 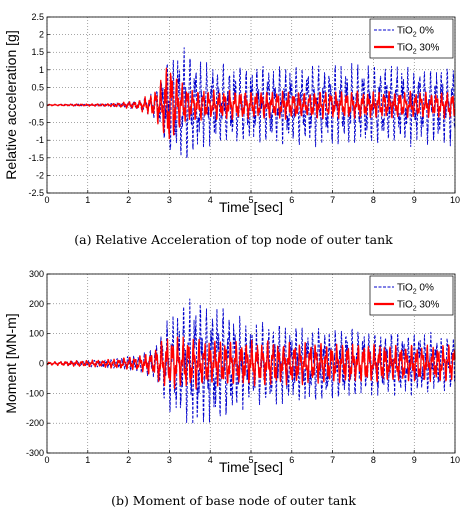 What do you see at coordinates (35, 453) in the screenshot?
I see `y-tick-label: -300` at bounding box center [35, 453].